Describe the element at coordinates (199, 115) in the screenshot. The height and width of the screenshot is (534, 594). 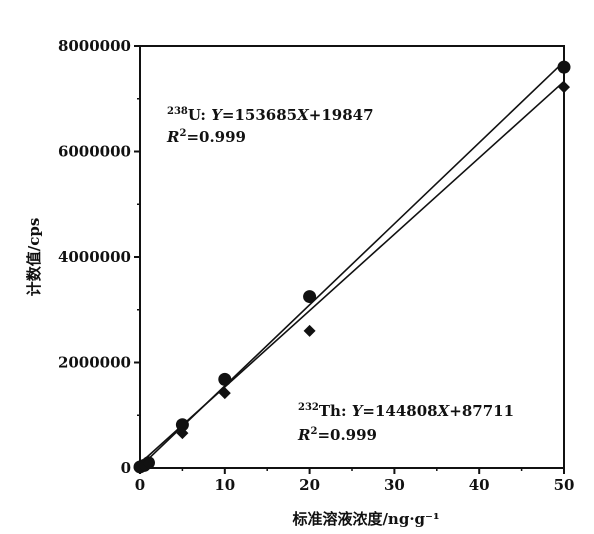
I see `u-element: U:` at that location.